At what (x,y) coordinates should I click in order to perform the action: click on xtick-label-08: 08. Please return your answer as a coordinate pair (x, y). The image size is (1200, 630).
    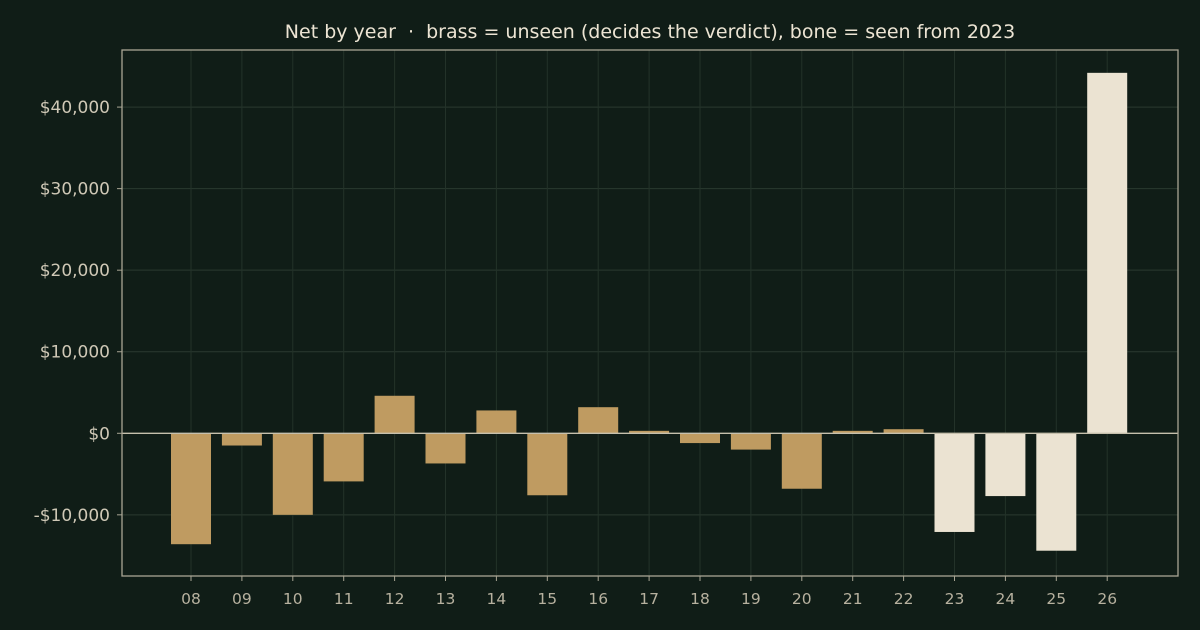
    Looking at the image, I should click on (191, 599).